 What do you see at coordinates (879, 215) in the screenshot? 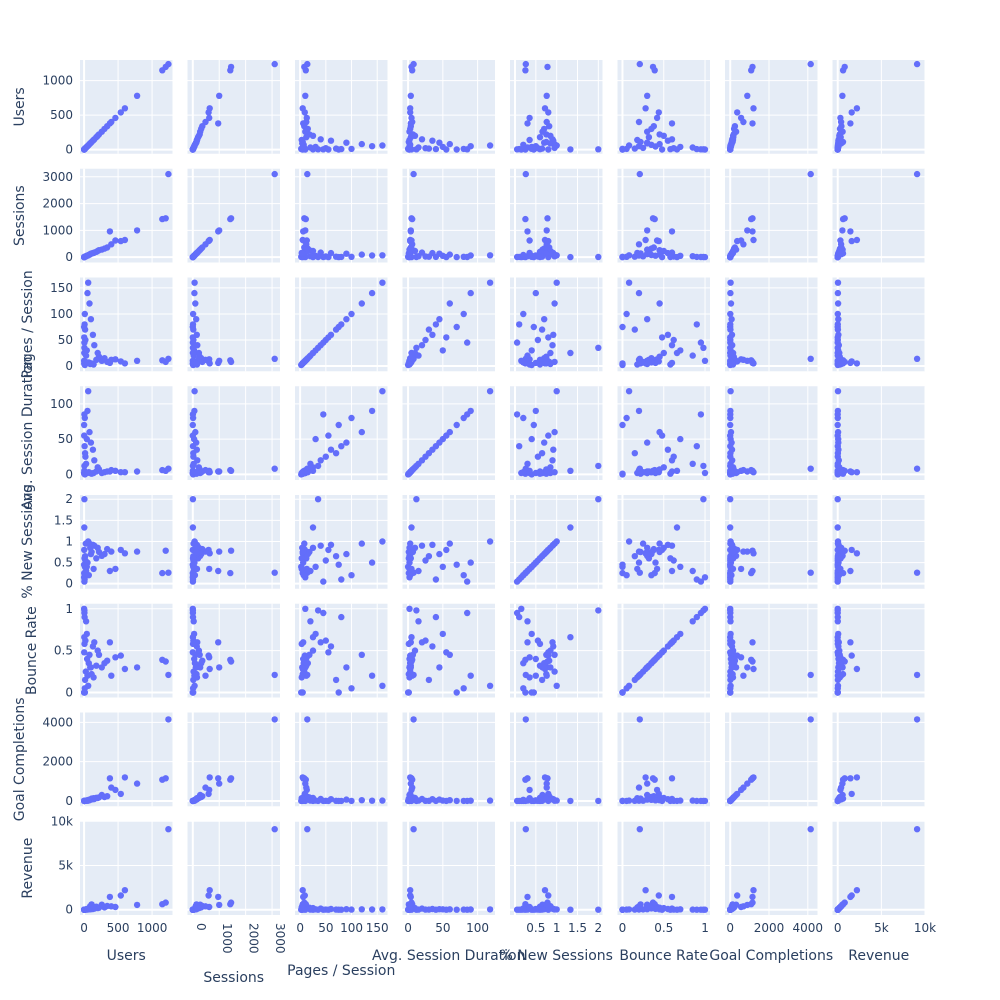
I see `cell-sessions-vs-revenue` at bounding box center [879, 215].